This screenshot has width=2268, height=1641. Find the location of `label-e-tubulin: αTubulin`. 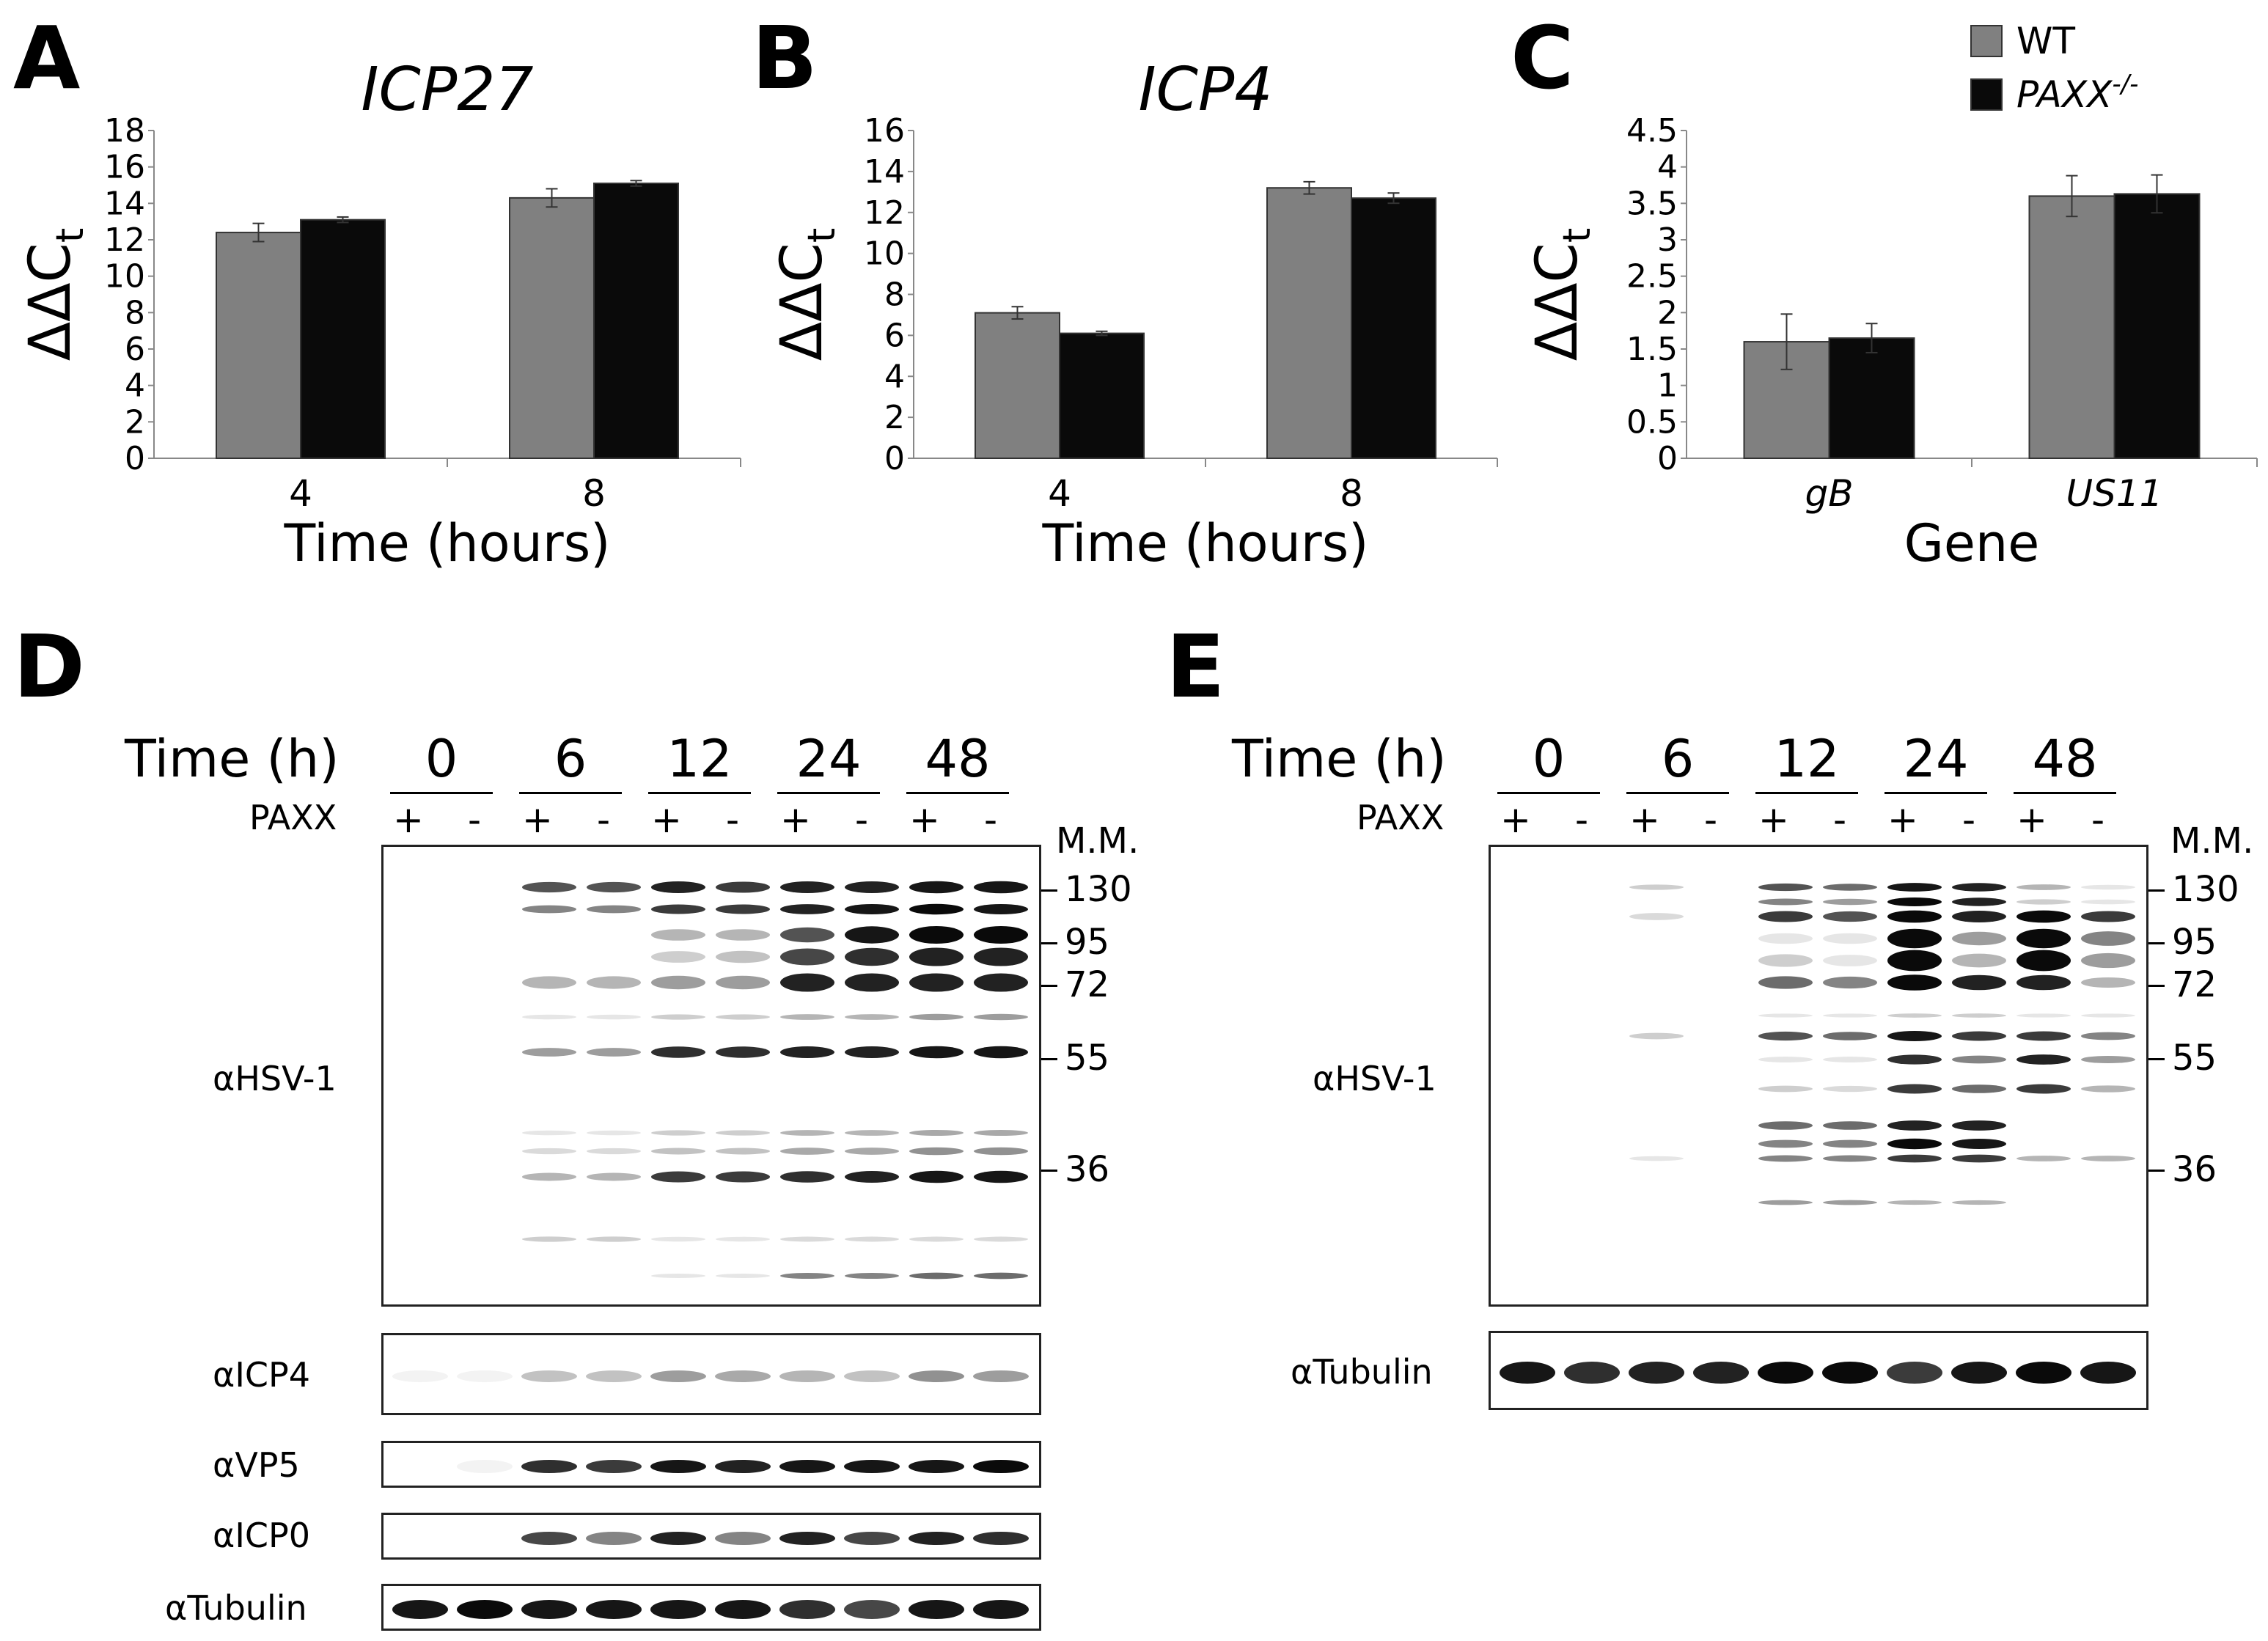

label-e-tubulin: αTubulin is located at coordinates (1362, 1372).